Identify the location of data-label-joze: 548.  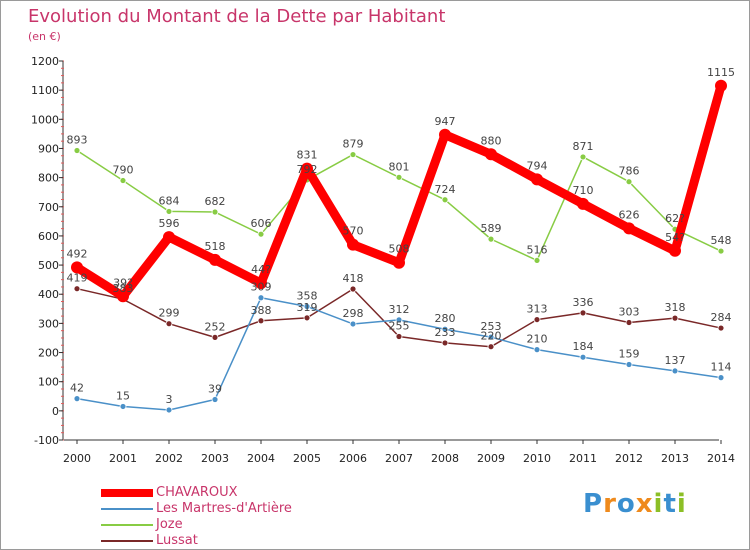
(721, 240).